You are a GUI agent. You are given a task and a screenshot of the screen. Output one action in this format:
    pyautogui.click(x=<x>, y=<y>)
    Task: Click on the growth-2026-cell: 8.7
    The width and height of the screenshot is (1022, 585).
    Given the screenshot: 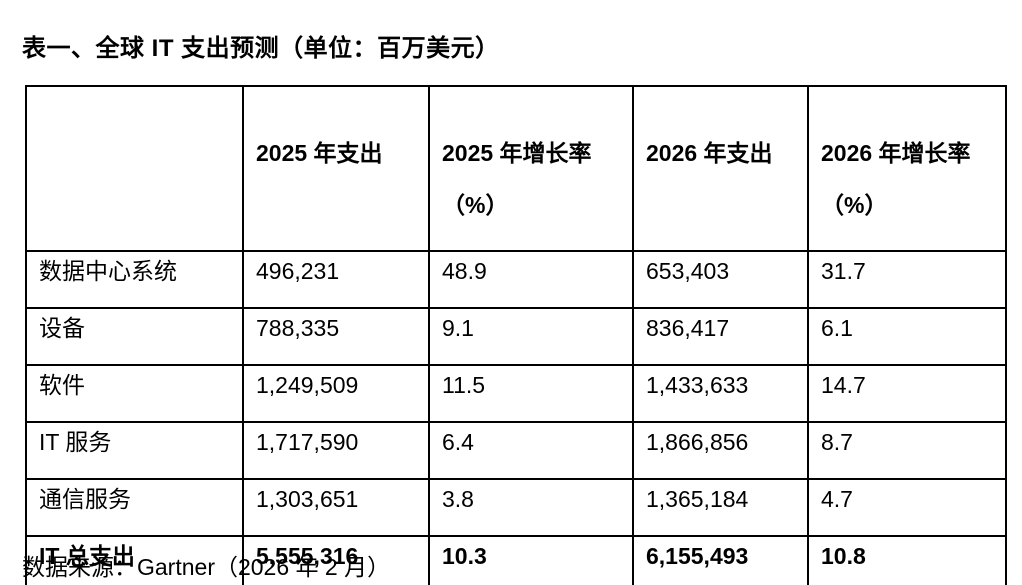 What is the action you would take?
    pyautogui.click(x=907, y=450)
    